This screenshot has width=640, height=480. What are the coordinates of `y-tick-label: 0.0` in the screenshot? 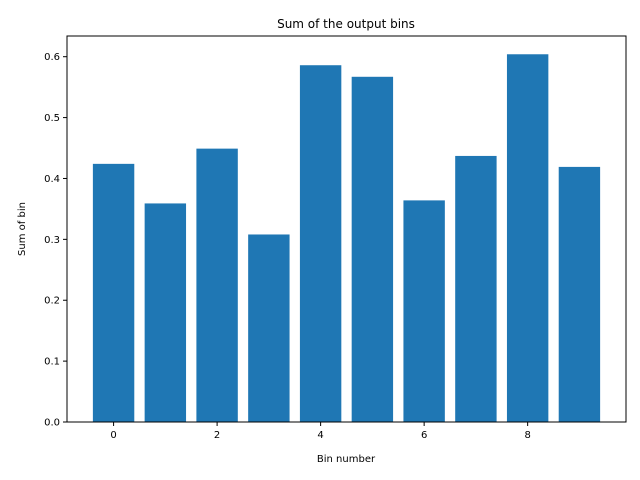 It's located at (52, 423).